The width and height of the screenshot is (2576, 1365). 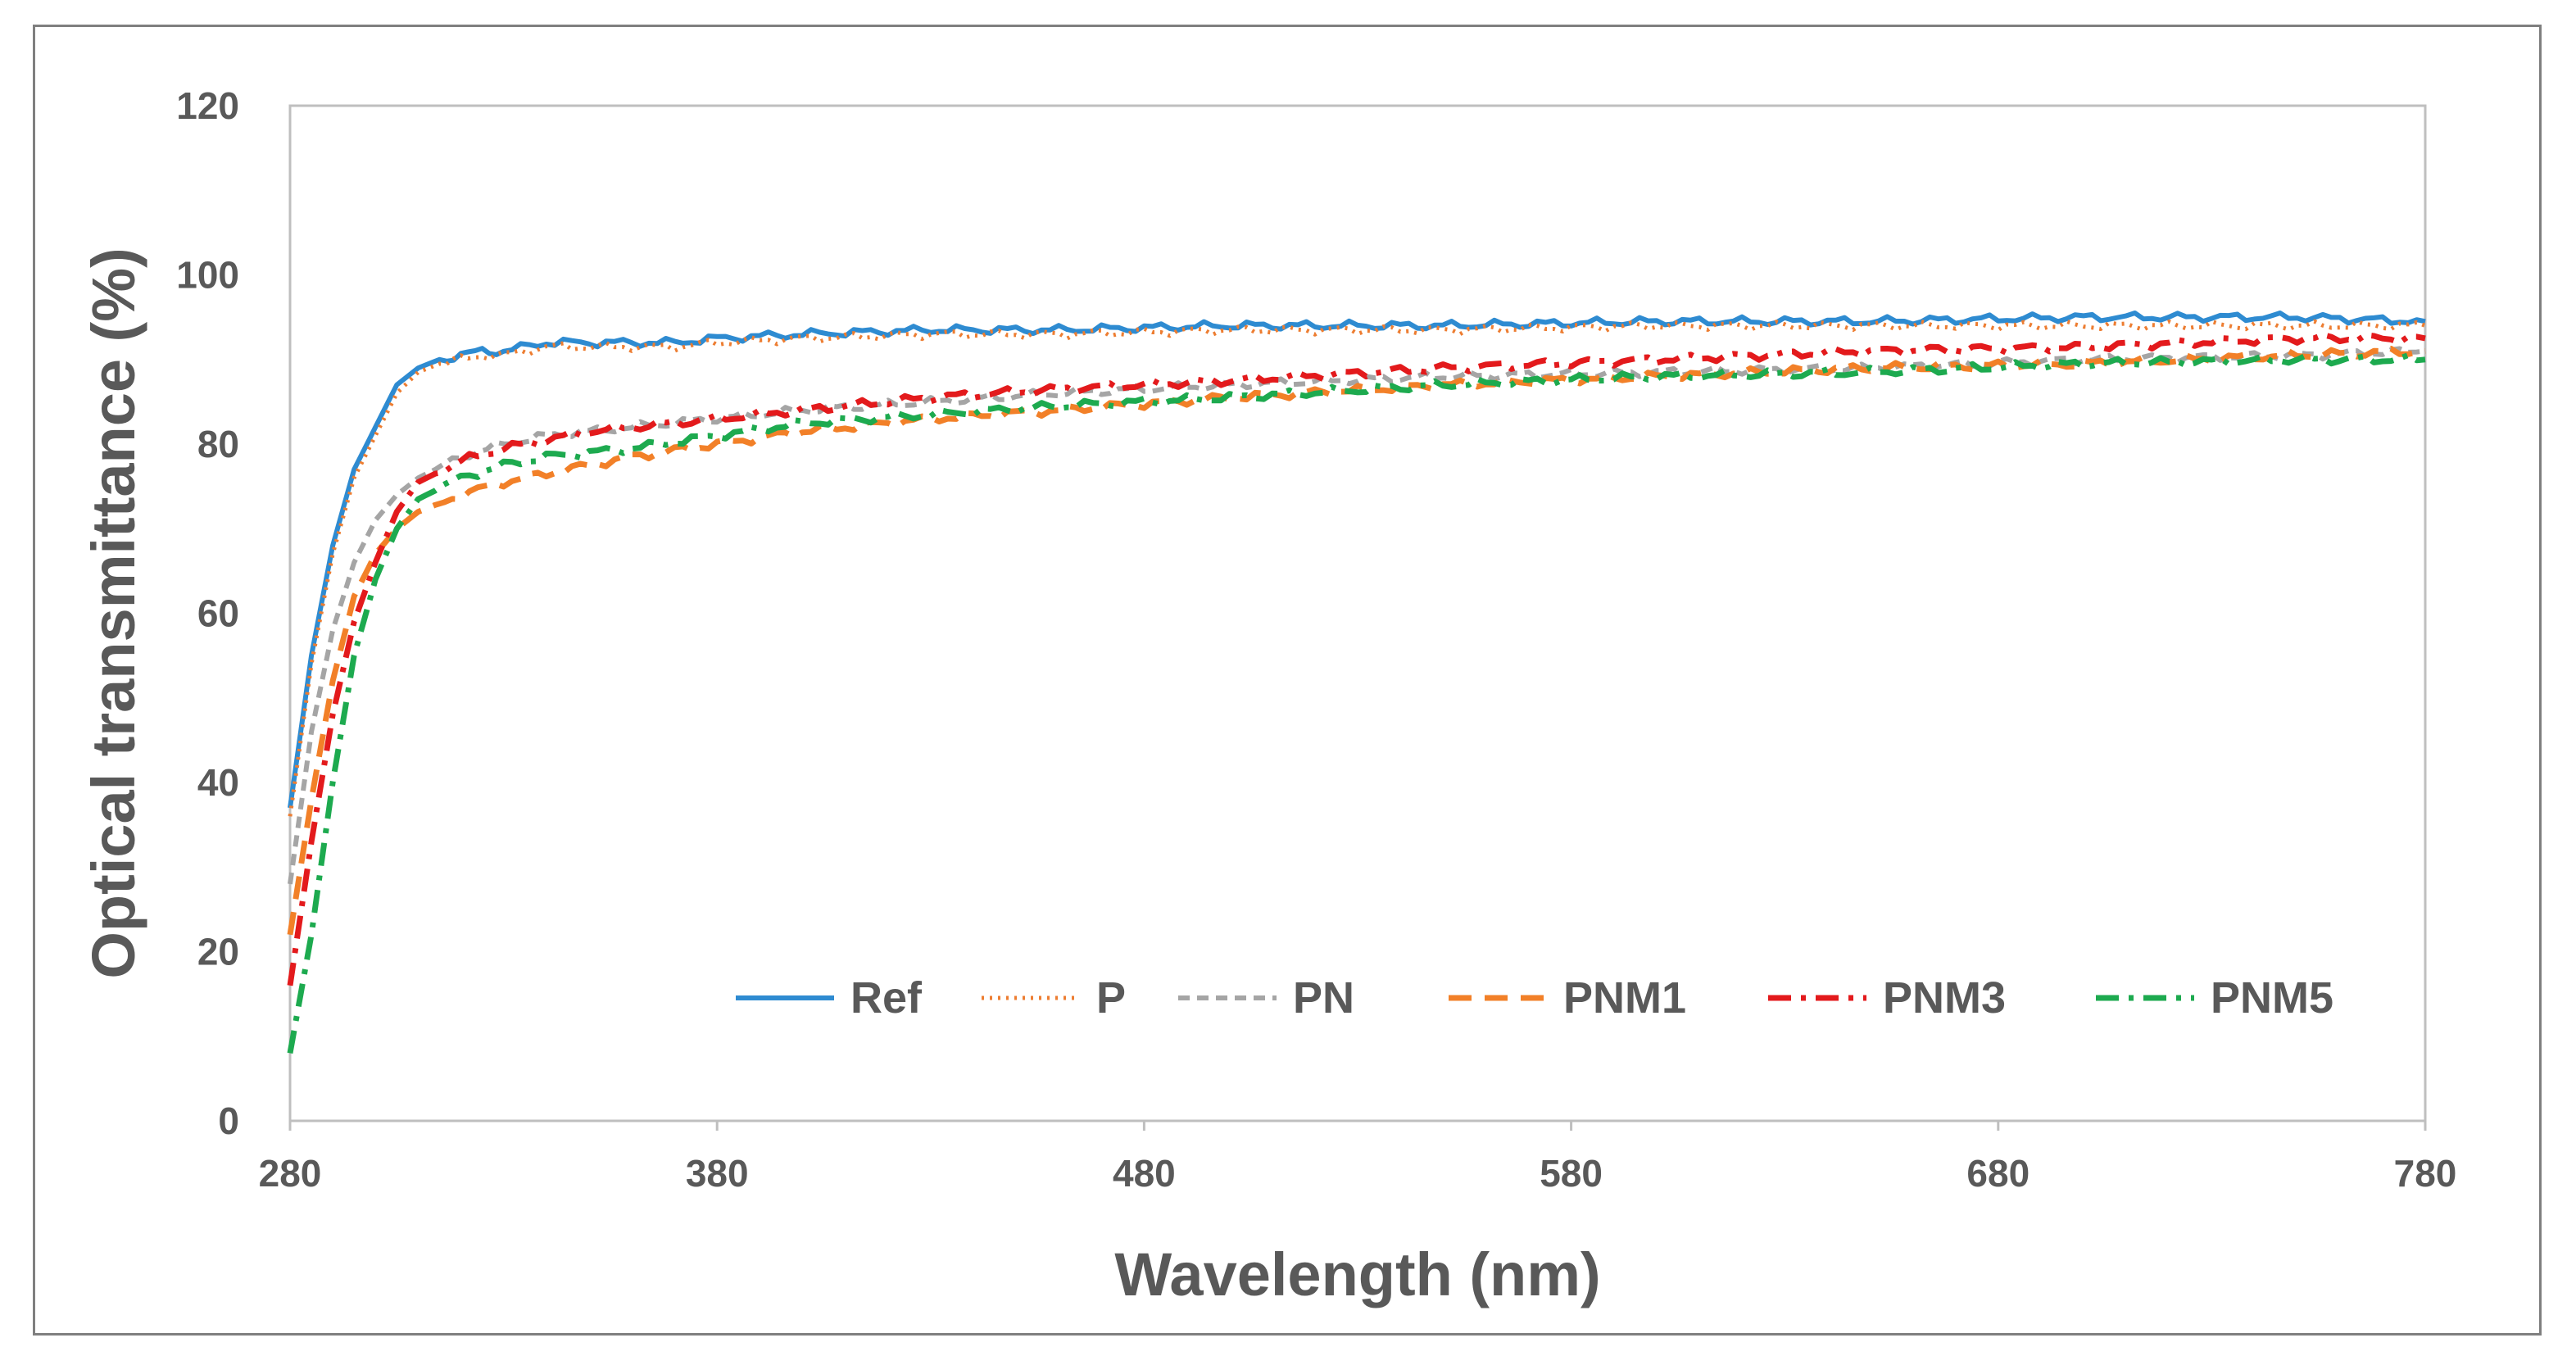 I want to click on legend-label-pnm1: PNM1, so click(x=1624, y=998).